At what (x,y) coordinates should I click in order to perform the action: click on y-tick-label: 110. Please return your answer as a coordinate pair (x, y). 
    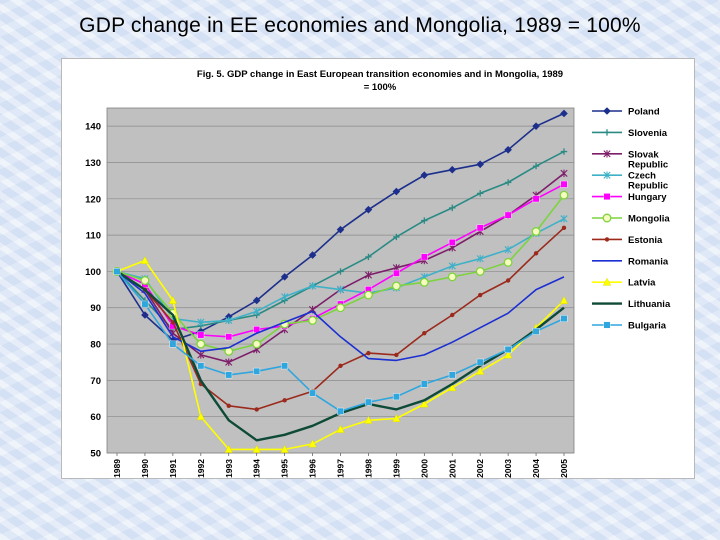
    Looking at the image, I should click on (93, 236).